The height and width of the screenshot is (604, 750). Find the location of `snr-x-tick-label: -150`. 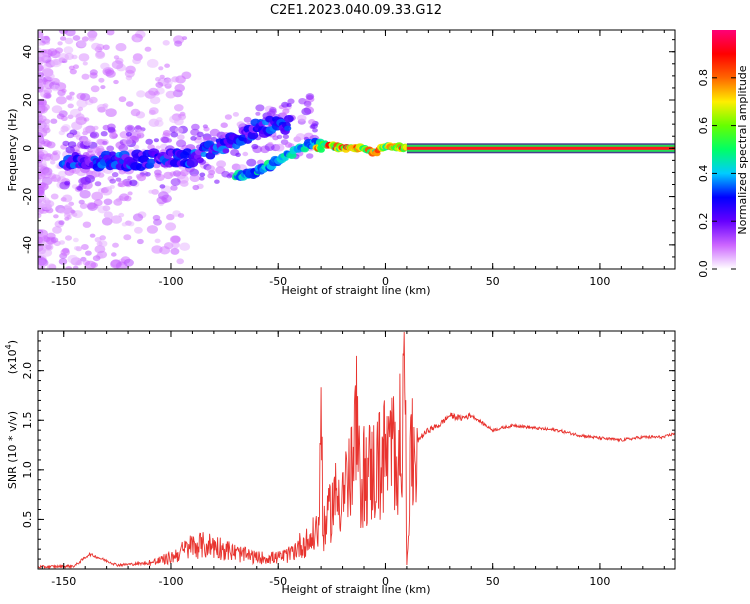

snr-x-tick-label: -150 is located at coordinates (63, 581).